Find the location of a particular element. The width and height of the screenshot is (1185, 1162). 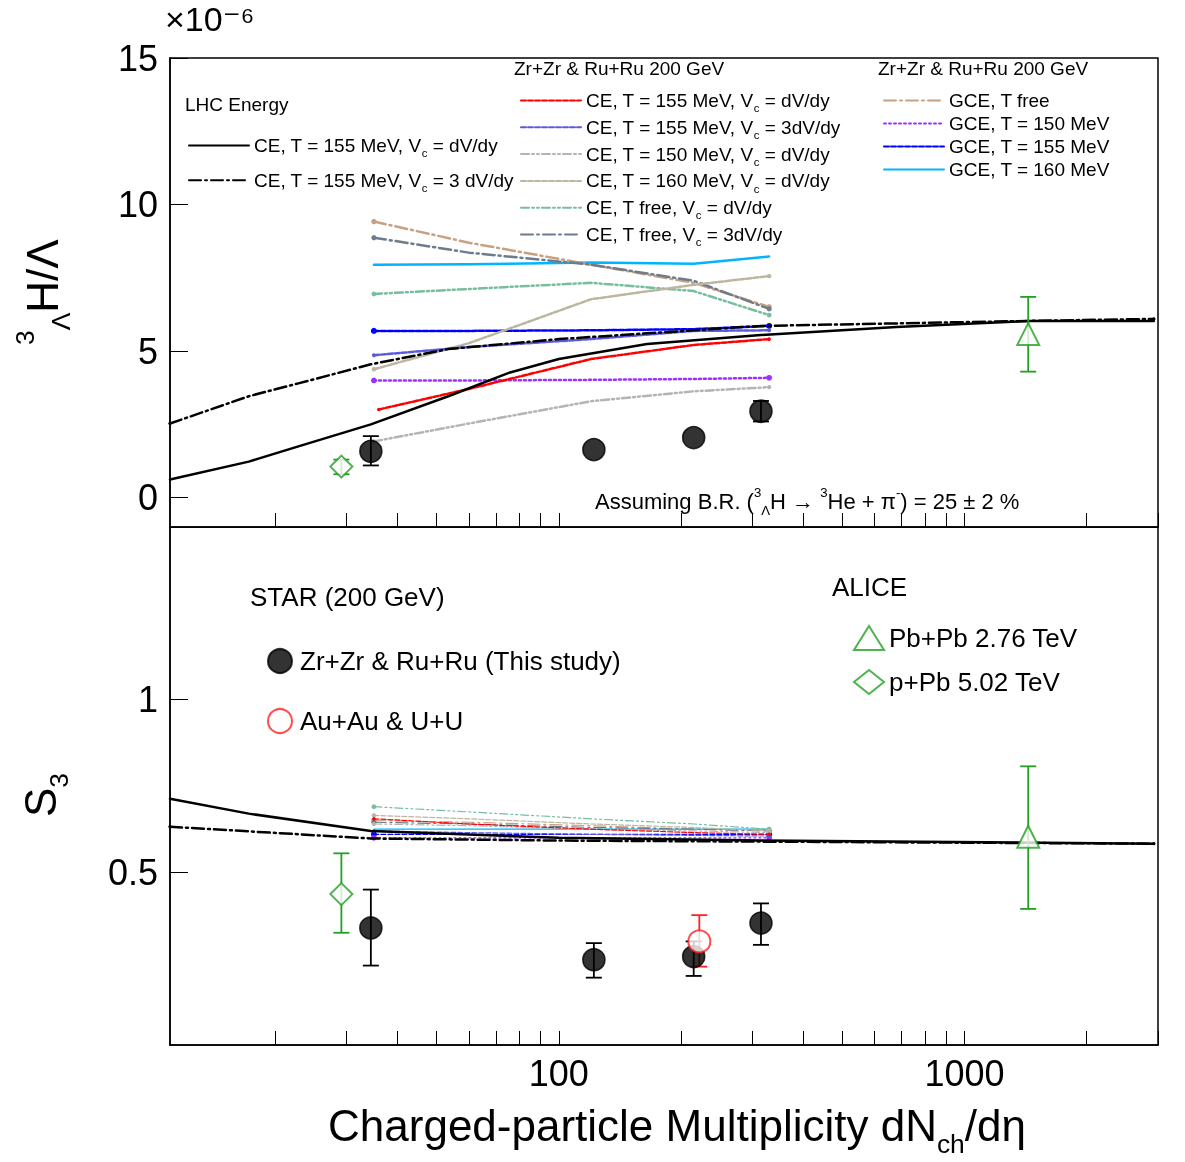

y-tick-label: 0 is located at coordinates (147, 498).